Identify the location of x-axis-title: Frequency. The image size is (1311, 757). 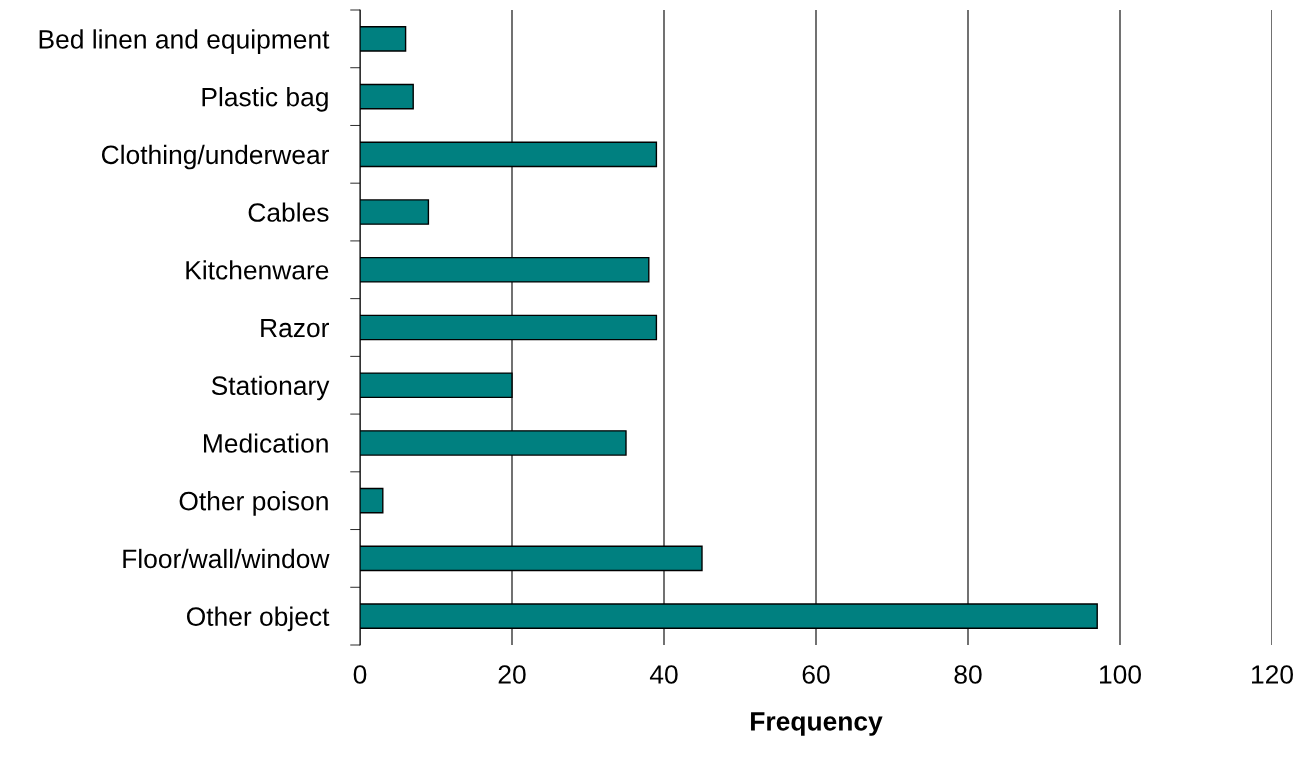
(817, 724).